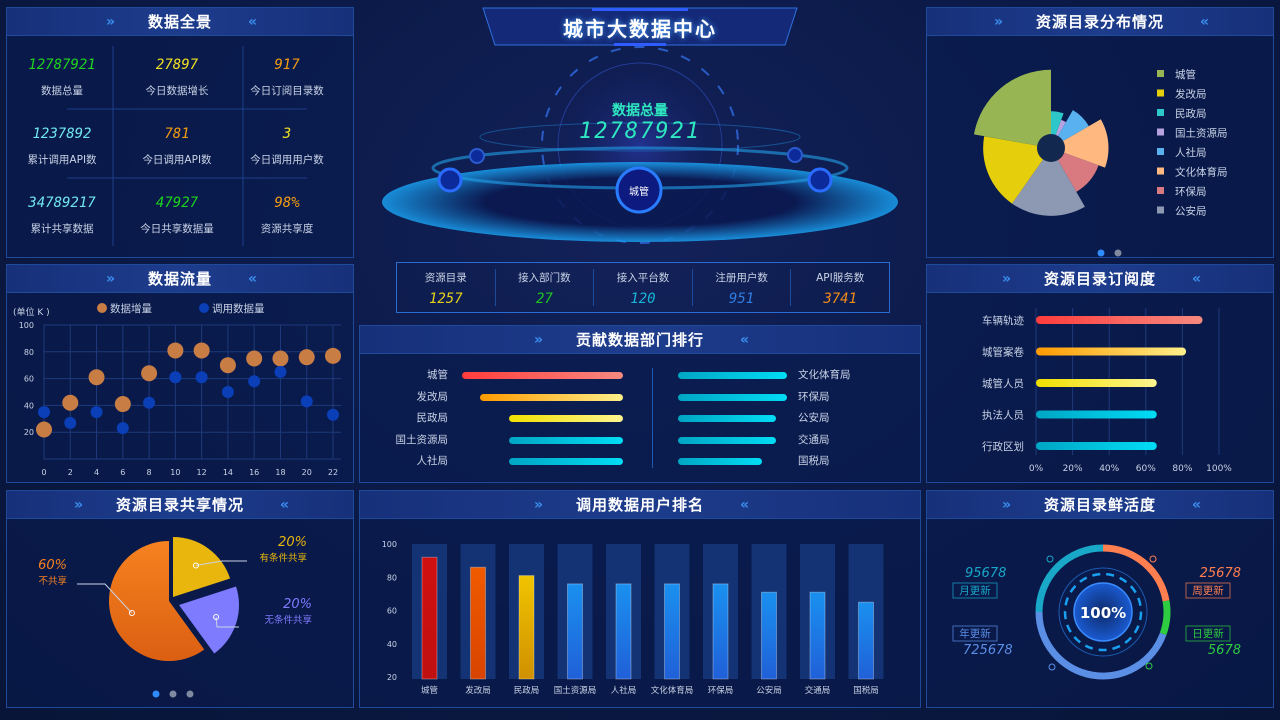 This screenshot has width=1280, height=720. What do you see at coordinates (741, 278) in the screenshot?
I see `summary-label: 注册用户数` at bounding box center [741, 278].